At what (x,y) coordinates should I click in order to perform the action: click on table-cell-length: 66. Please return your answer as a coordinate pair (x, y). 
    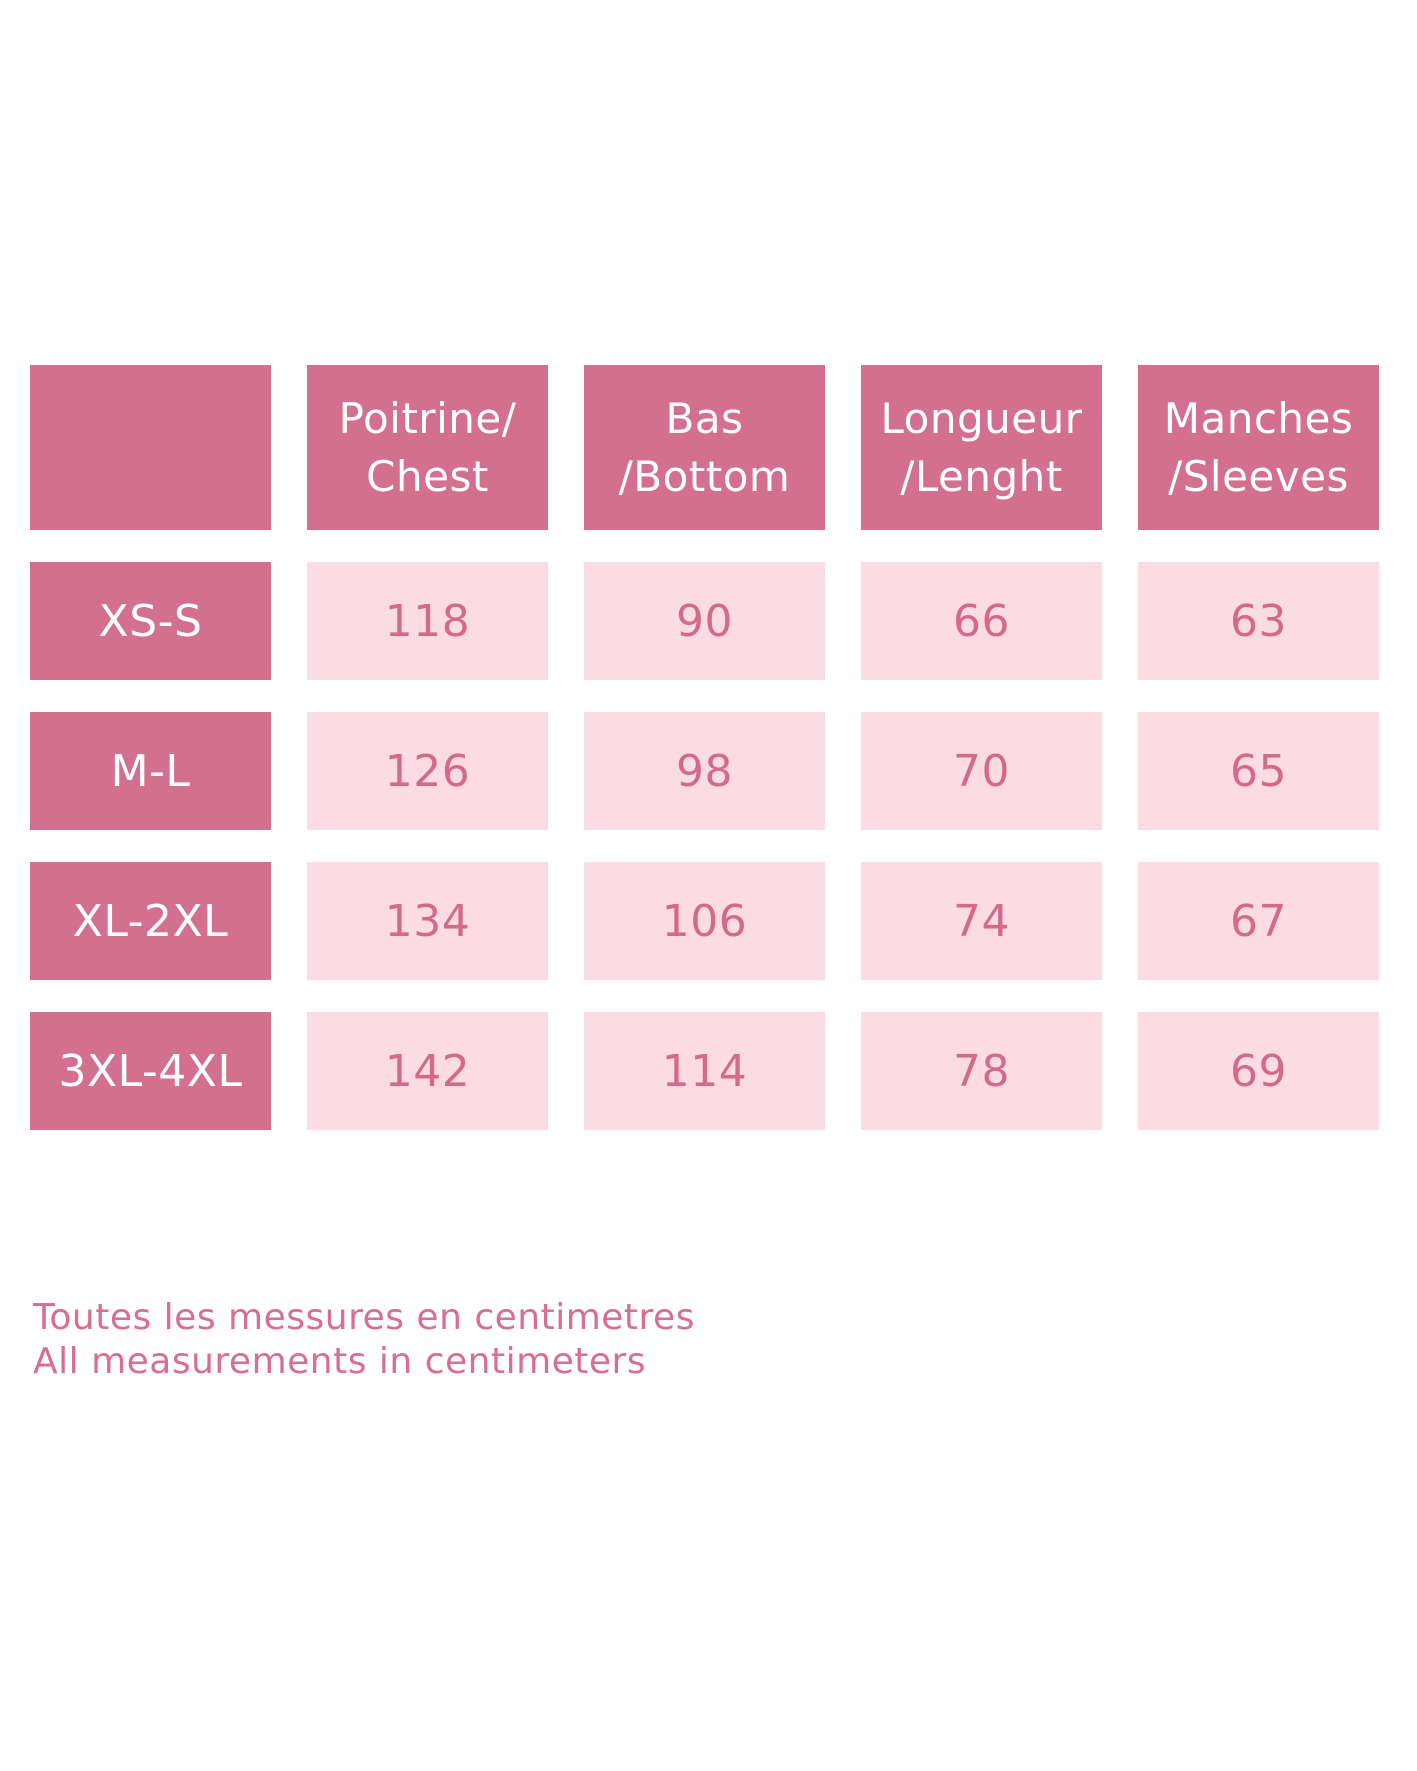
    Looking at the image, I should click on (981, 621).